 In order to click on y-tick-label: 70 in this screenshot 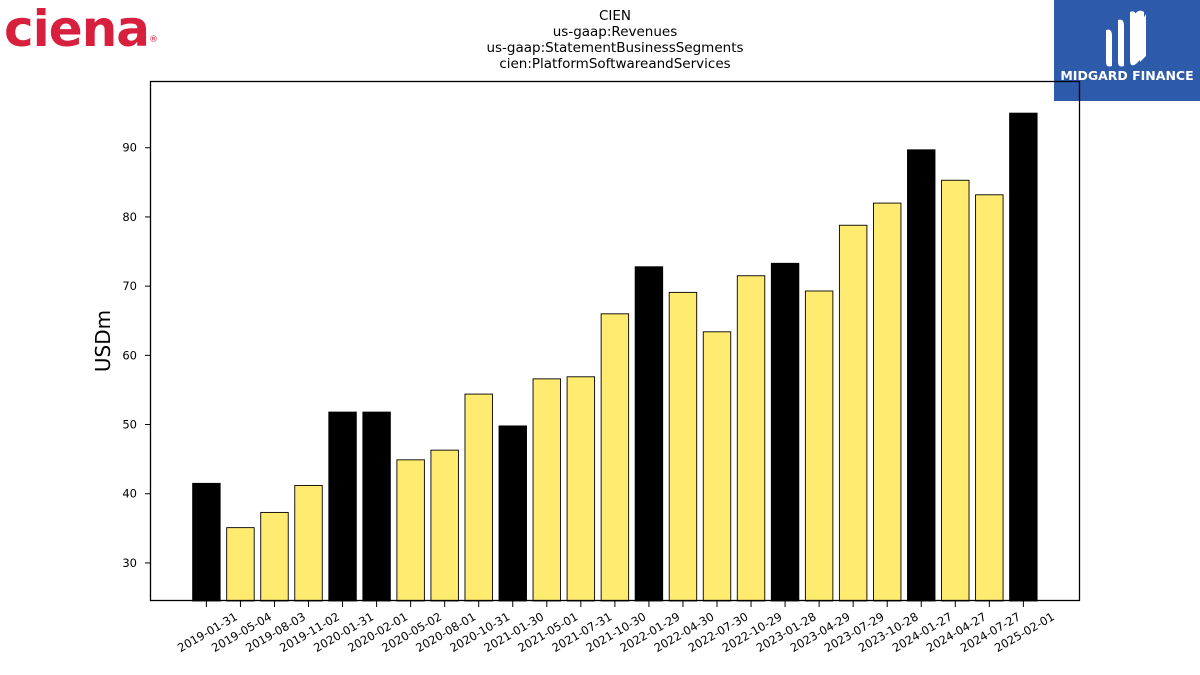, I will do `click(129, 286)`.